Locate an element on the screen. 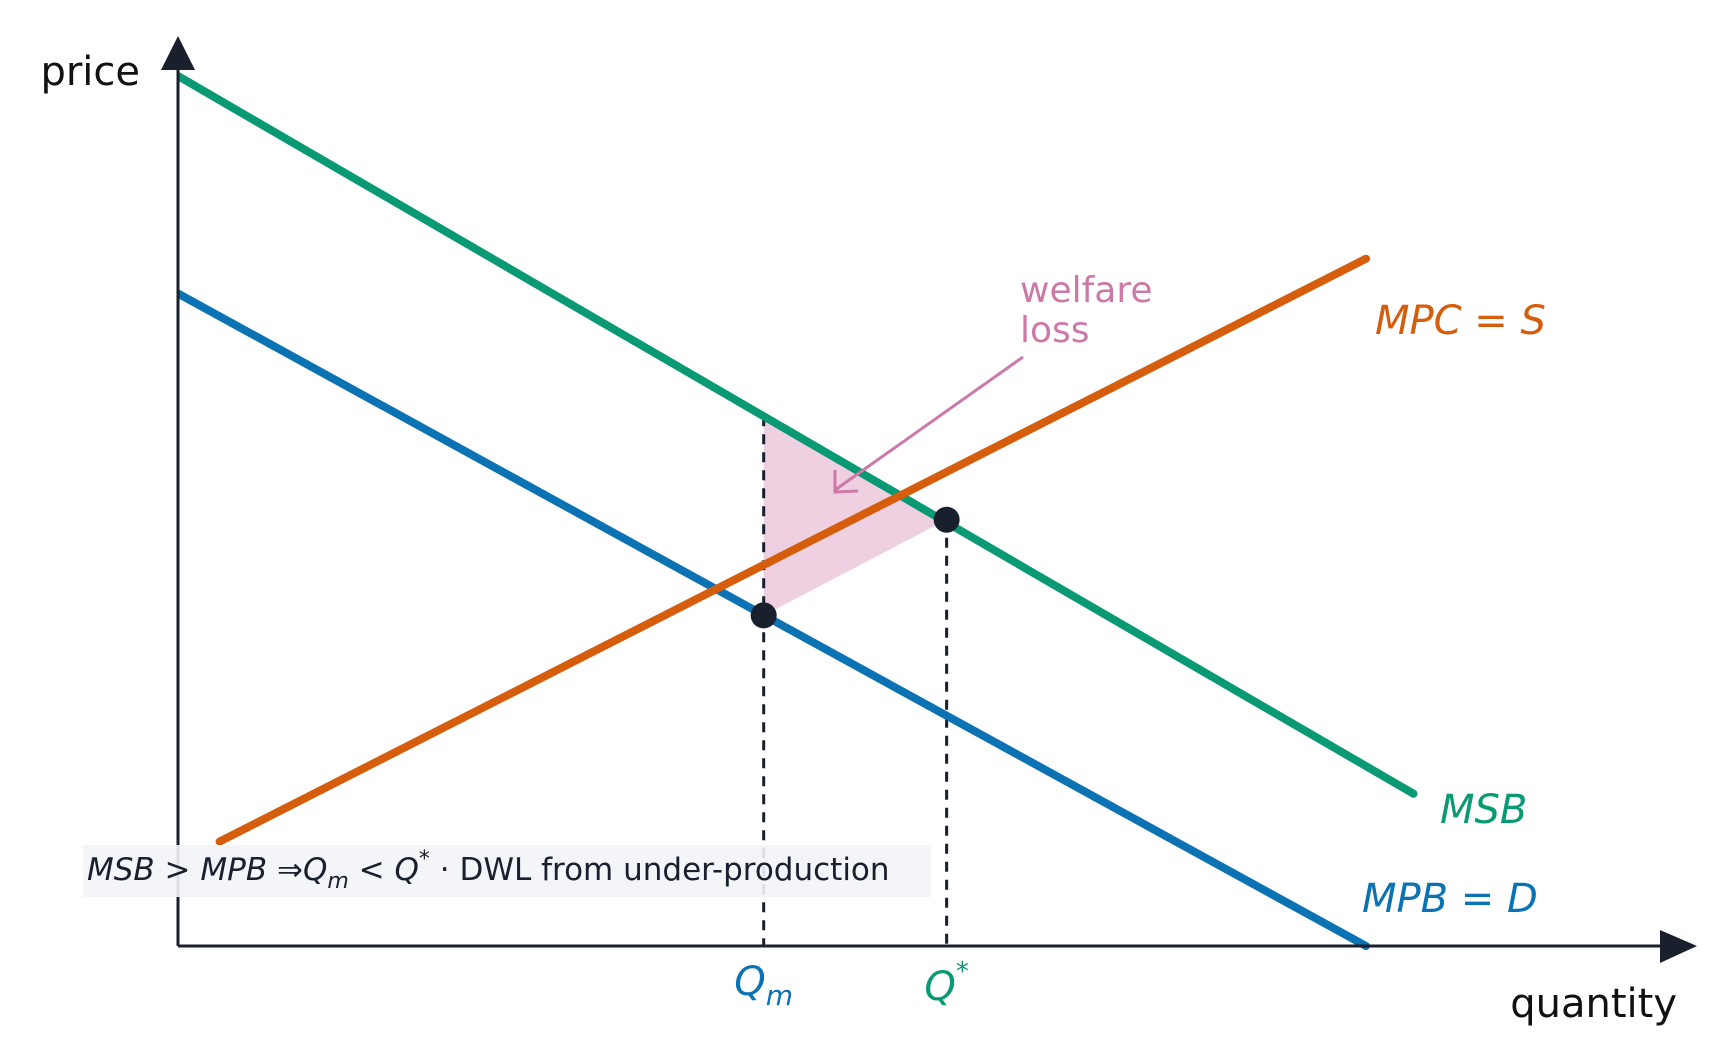 This screenshot has height=1062, width=1726. mpc-curve-label: MPC = S is located at coordinates (1460, 321).